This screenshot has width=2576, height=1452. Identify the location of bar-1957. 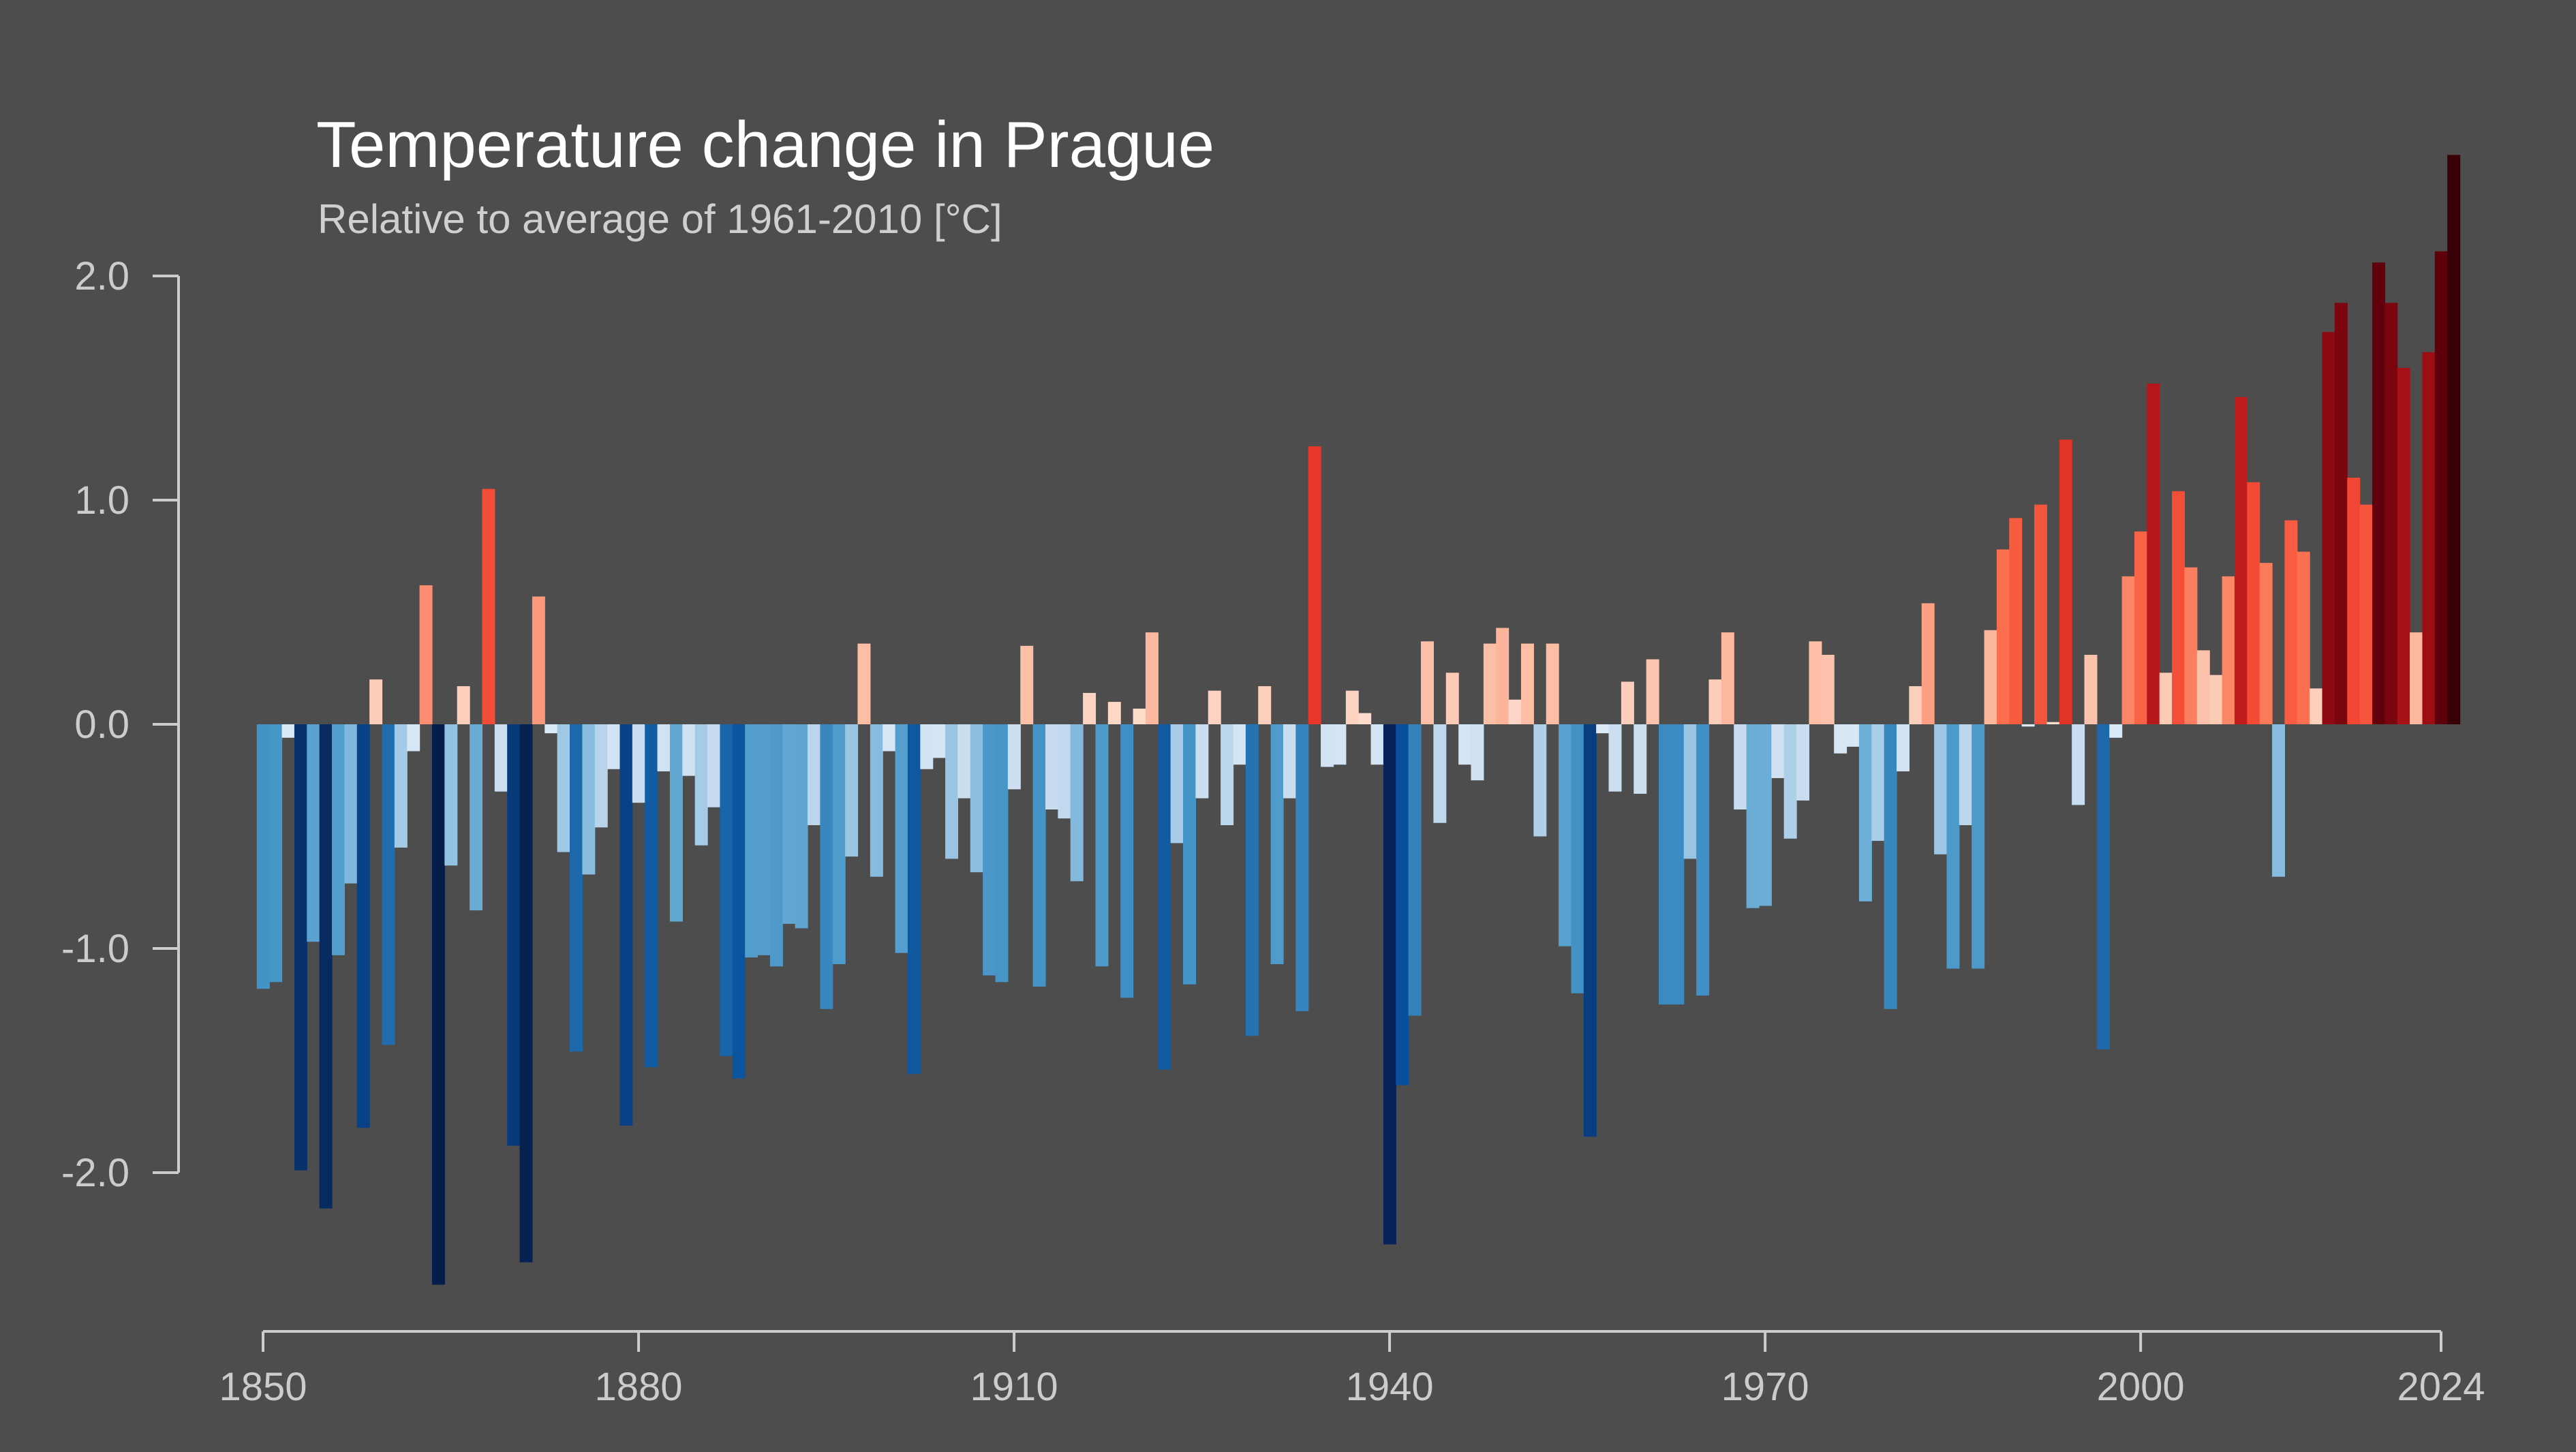
(1603, 729).